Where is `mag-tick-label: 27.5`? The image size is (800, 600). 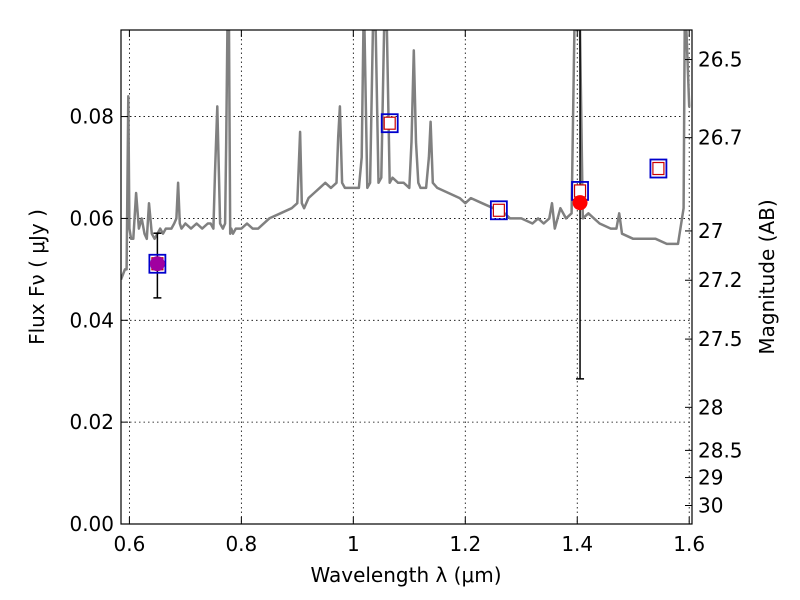
mag-tick-label: 27.5 is located at coordinates (720, 339).